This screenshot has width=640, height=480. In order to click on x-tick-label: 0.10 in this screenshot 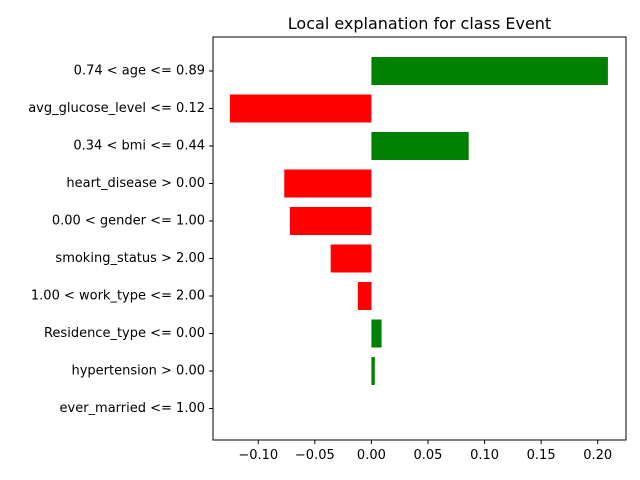, I will do `click(484, 455)`.